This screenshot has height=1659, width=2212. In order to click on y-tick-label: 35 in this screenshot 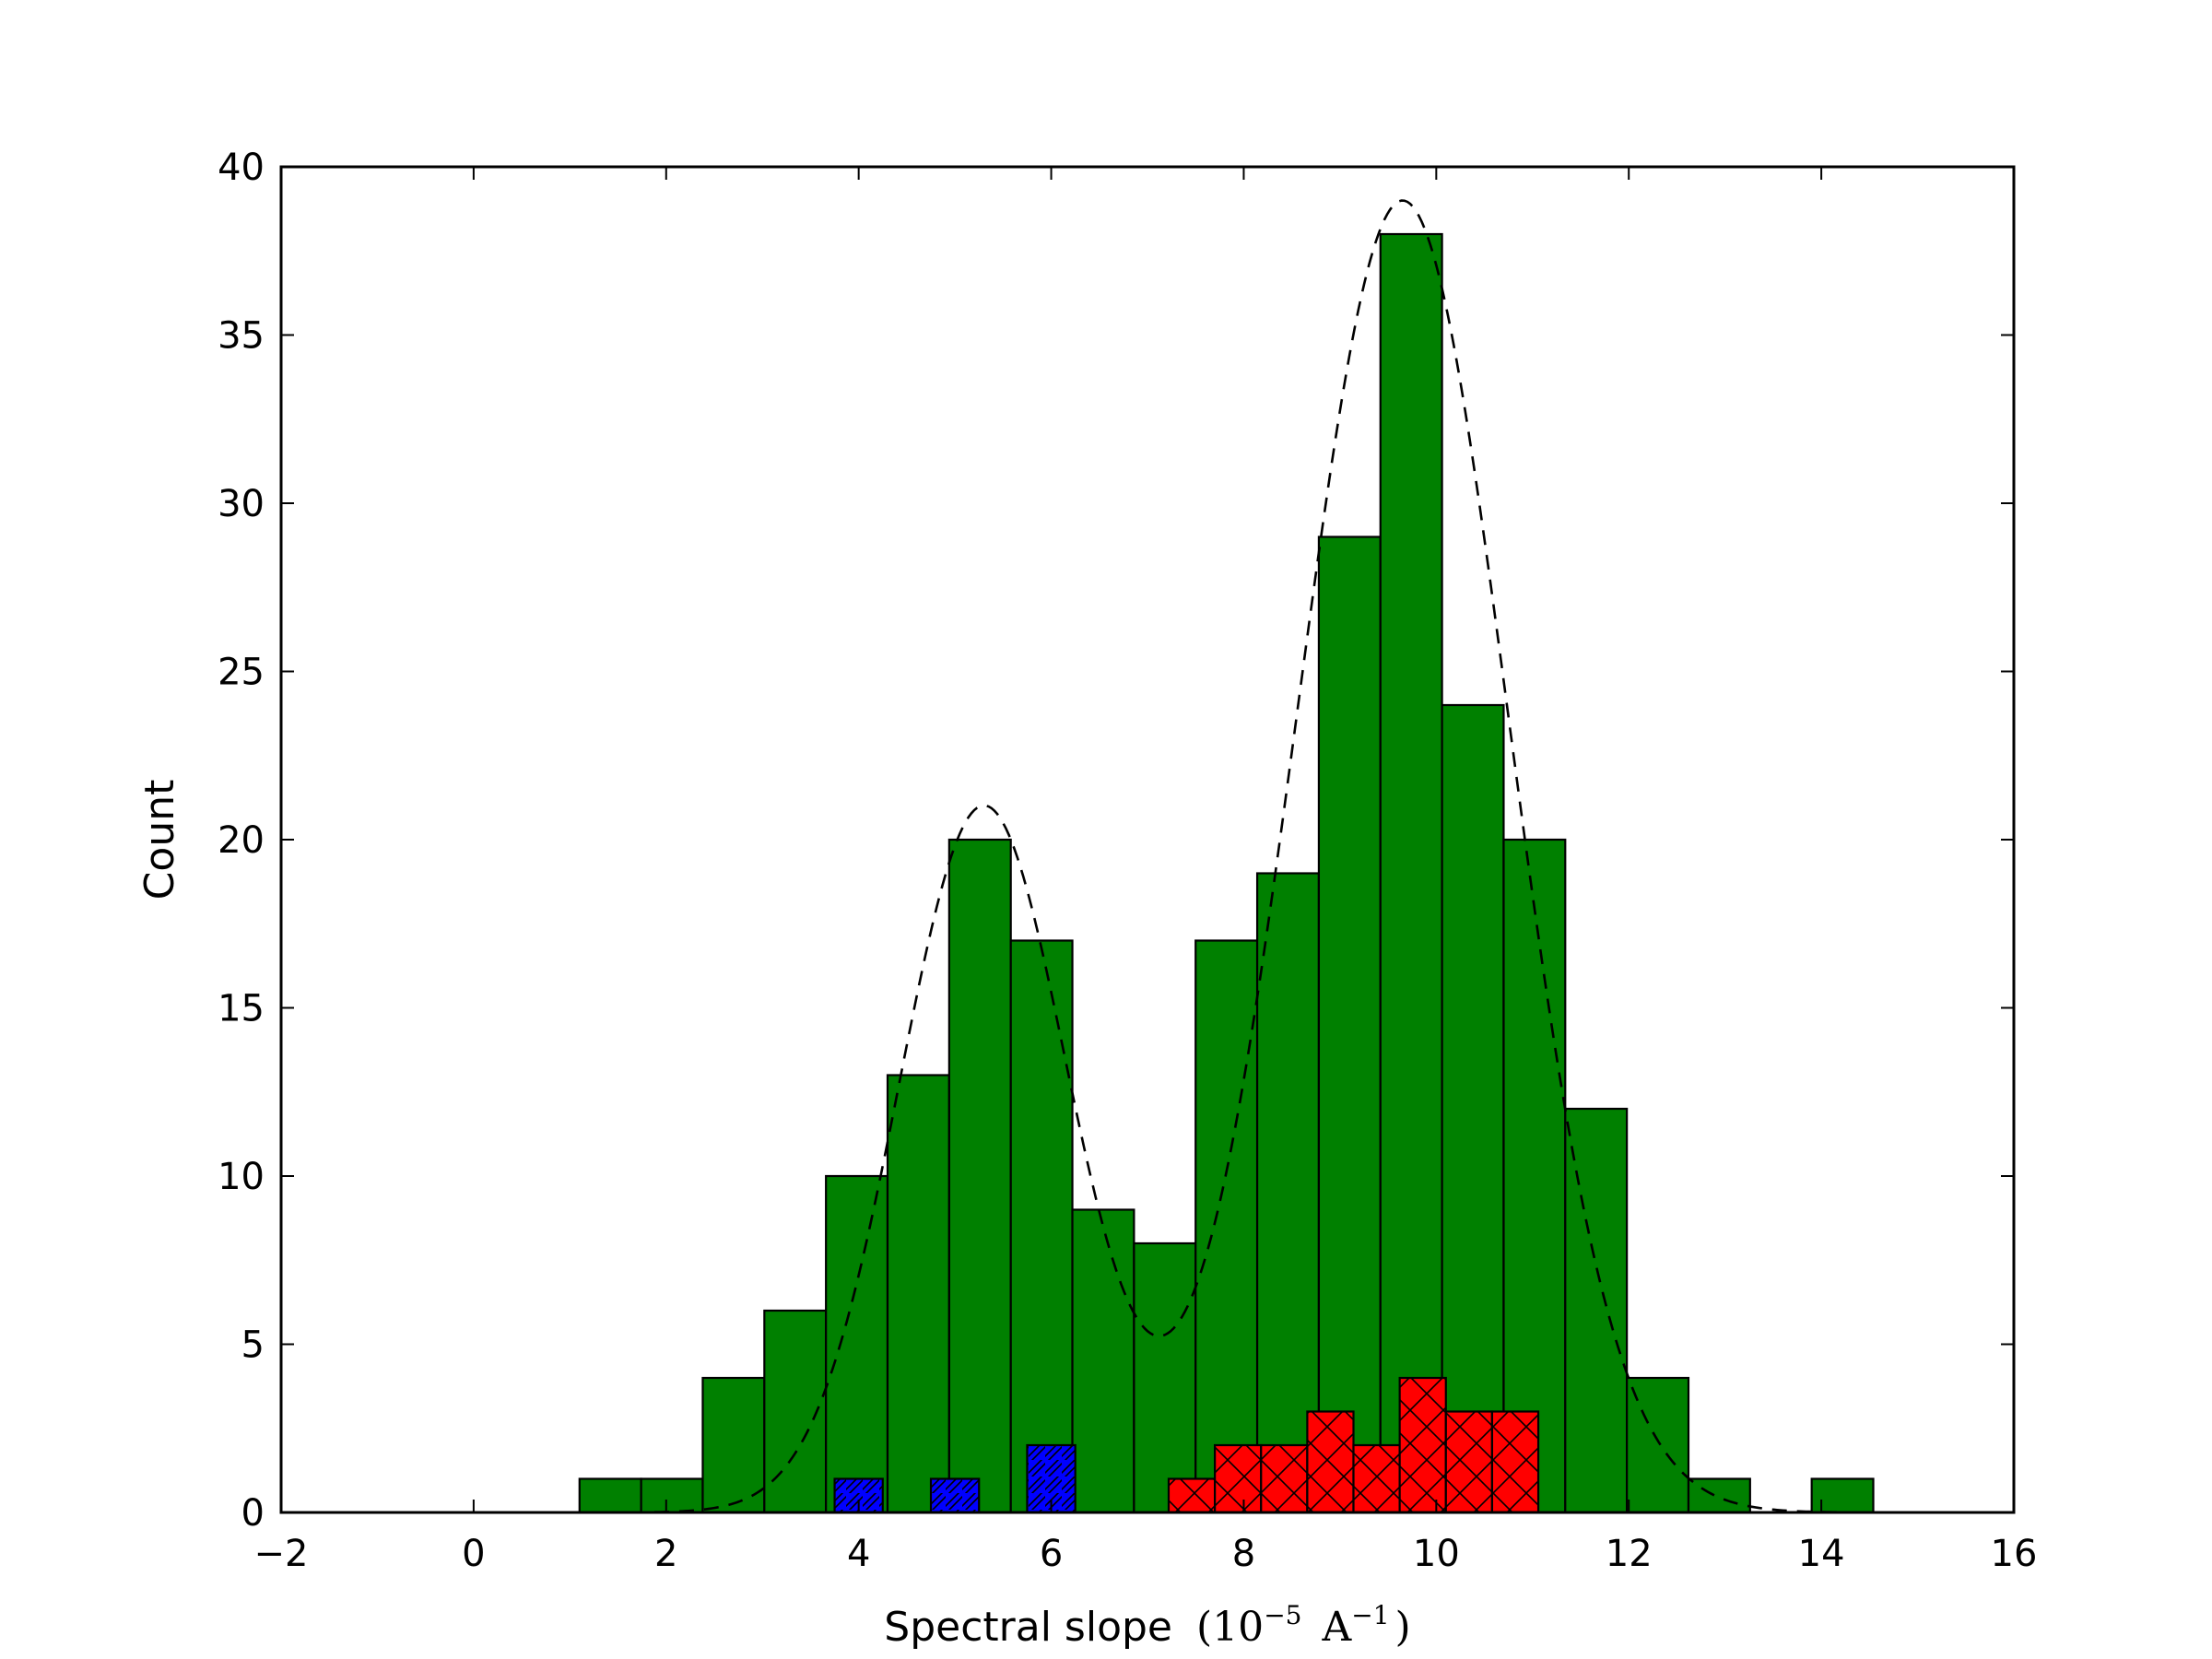, I will do `click(241, 336)`.